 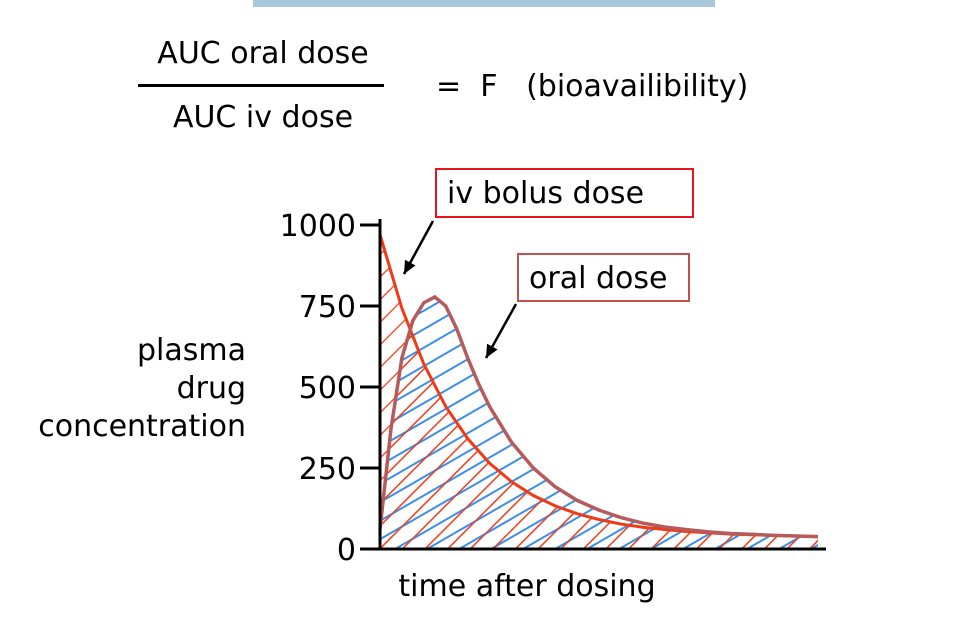 What do you see at coordinates (142, 426) in the screenshot?
I see `y-axis-label-line: concentration` at bounding box center [142, 426].